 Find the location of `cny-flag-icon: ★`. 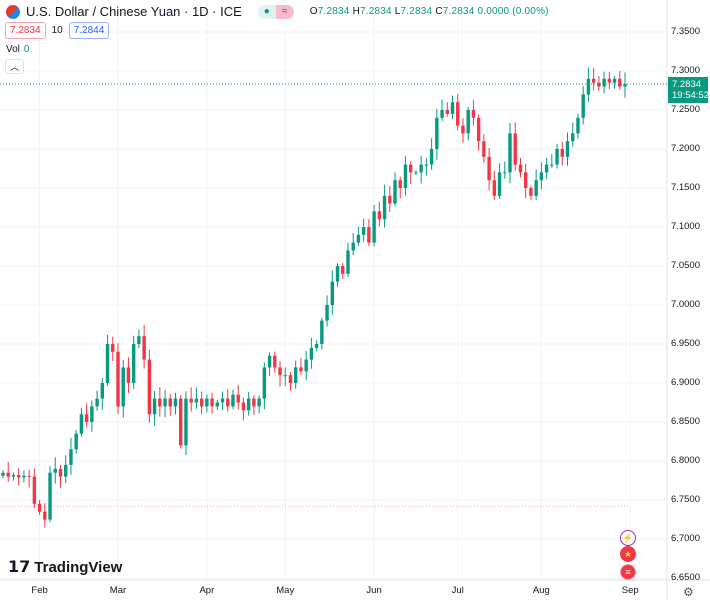

cny-flag-icon: ★ is located at coordinates (628, 554).